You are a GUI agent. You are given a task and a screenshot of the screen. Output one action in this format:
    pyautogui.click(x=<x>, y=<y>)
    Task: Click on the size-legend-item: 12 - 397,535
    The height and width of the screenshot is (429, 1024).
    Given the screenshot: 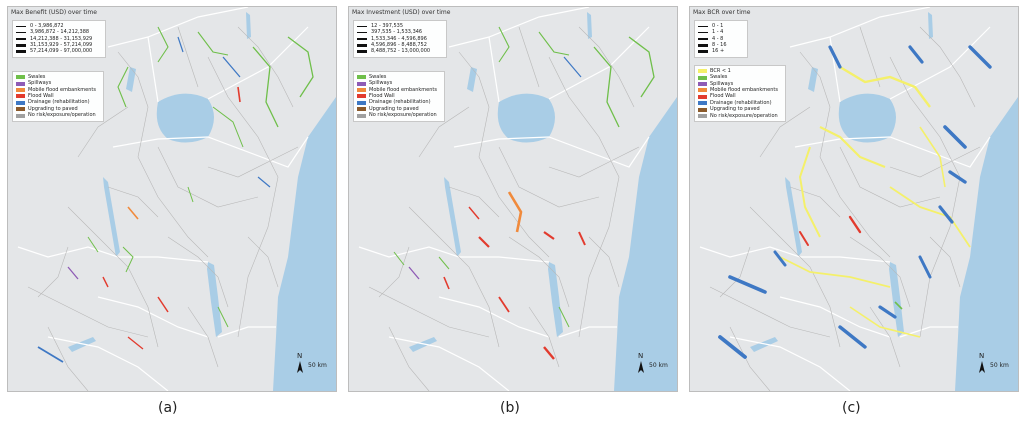 What is the action you would take?
    pyautogui.click(x=400, y=26)
    